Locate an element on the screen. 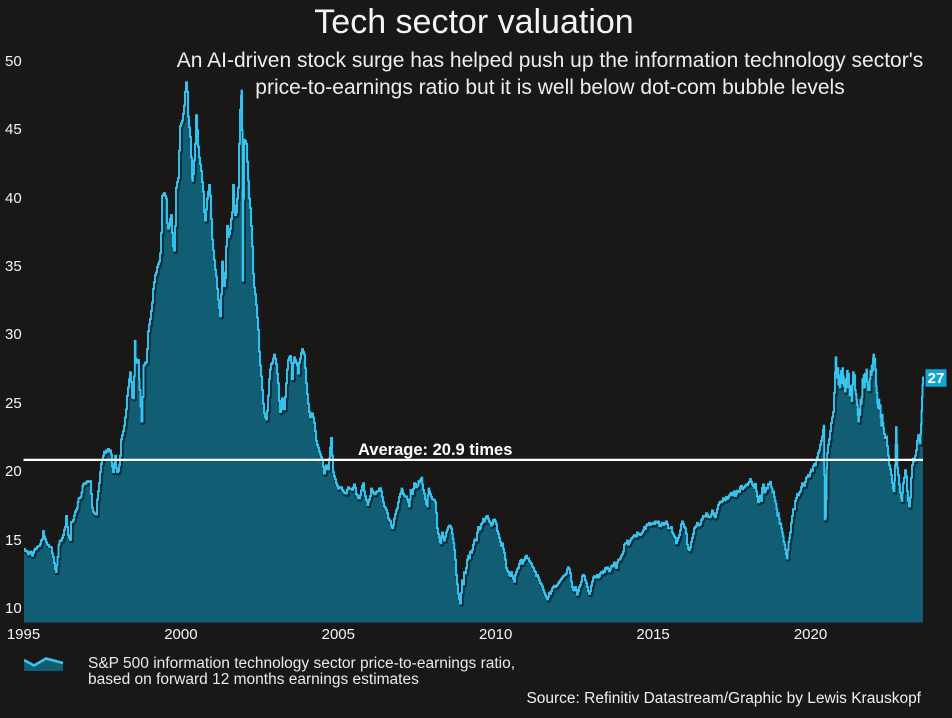 This screenshot has width=952, height=718. x-axis-label-2020: 2020 is located at coordinates (810, 634).